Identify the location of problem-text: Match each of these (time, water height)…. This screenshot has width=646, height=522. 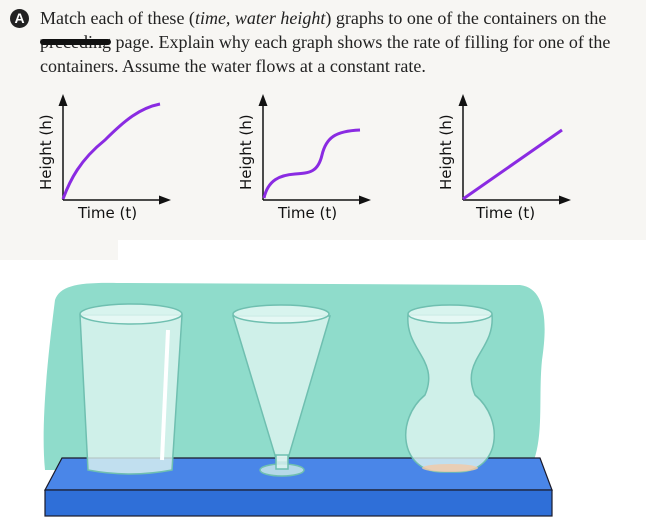
(325, 42).